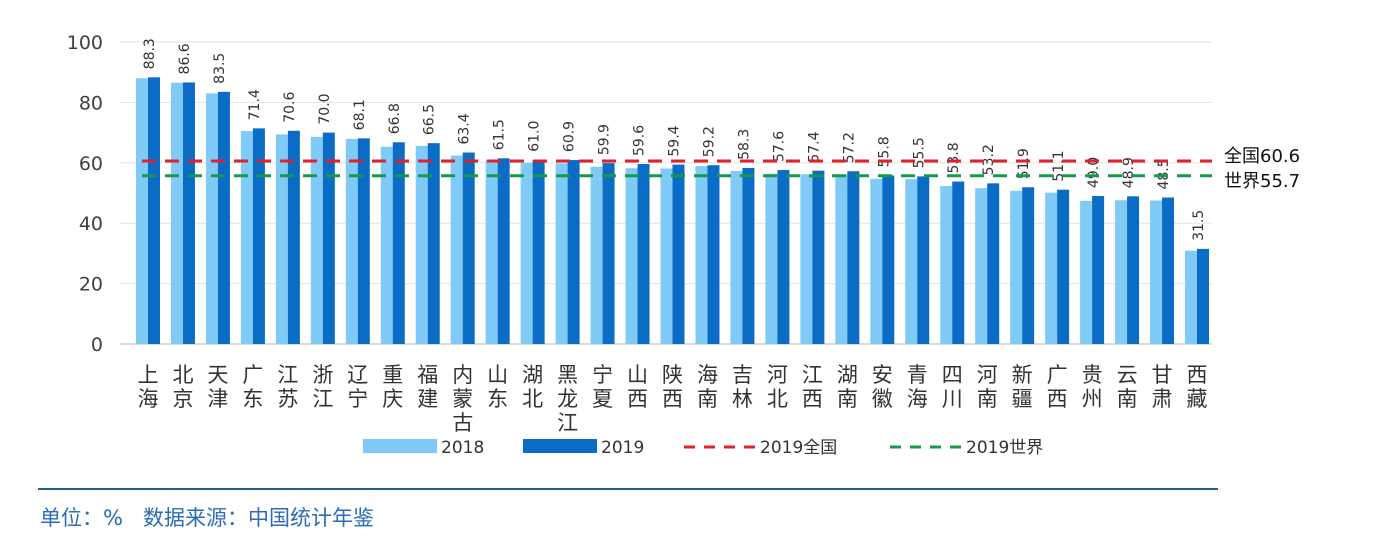 This screenshot has height=550, width=1378. What do you see at coordinates (462, 448) in the screenshot?
I see `legend-label: 2018` at bounding box center [462, 448].